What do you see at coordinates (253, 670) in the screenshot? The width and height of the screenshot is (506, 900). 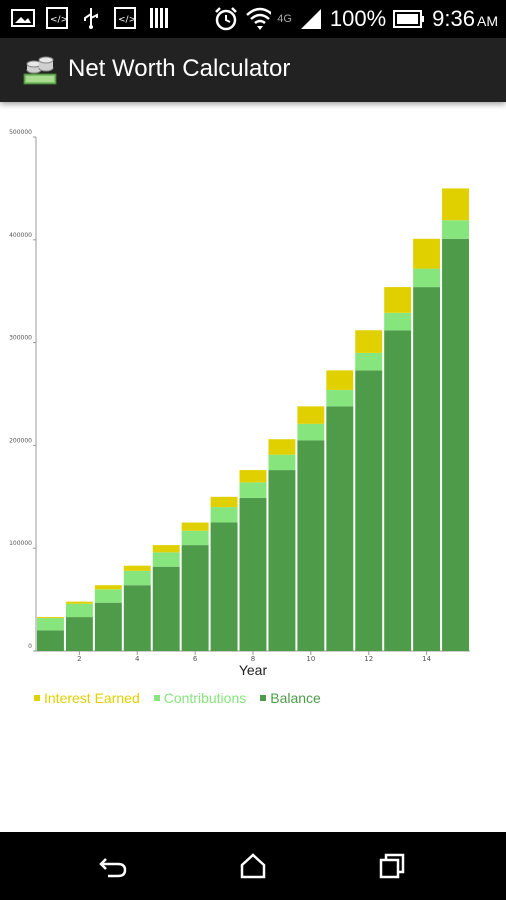 I see `x-axis-title: Year` at bounding box center [253, 670].